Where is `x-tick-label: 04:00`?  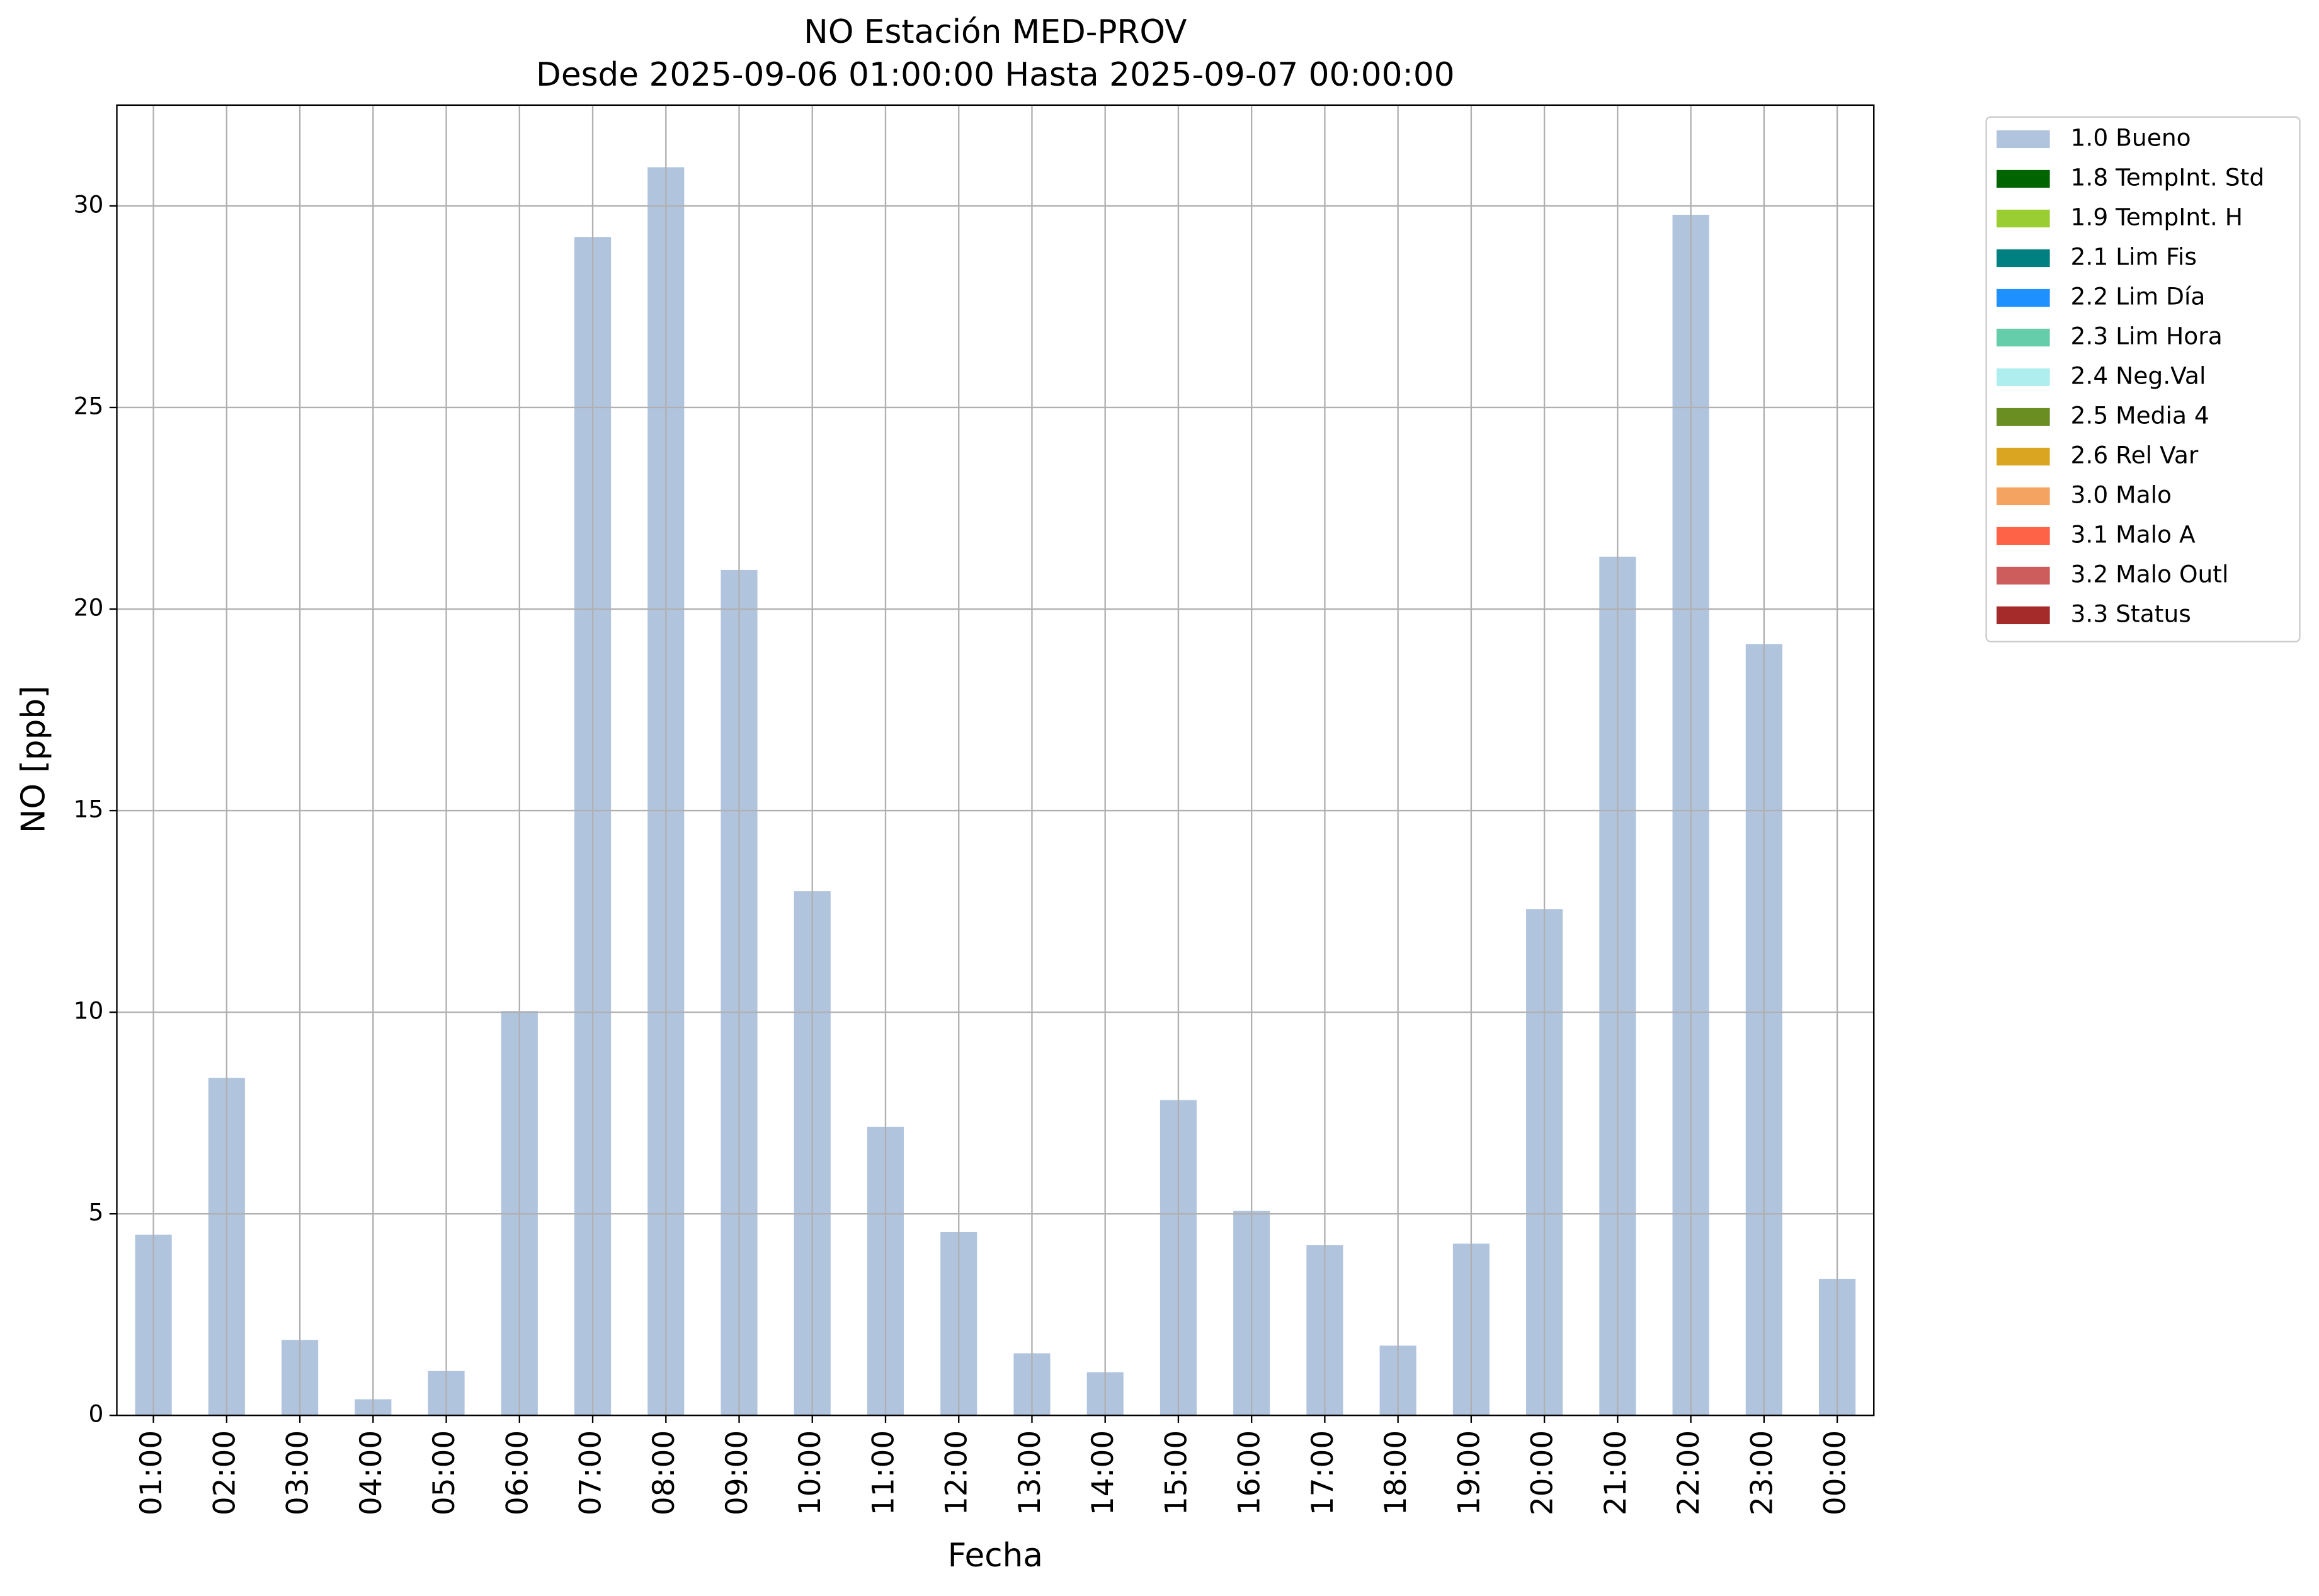
x-tick-label: 04:00 is located at coordinates (371, 1472).